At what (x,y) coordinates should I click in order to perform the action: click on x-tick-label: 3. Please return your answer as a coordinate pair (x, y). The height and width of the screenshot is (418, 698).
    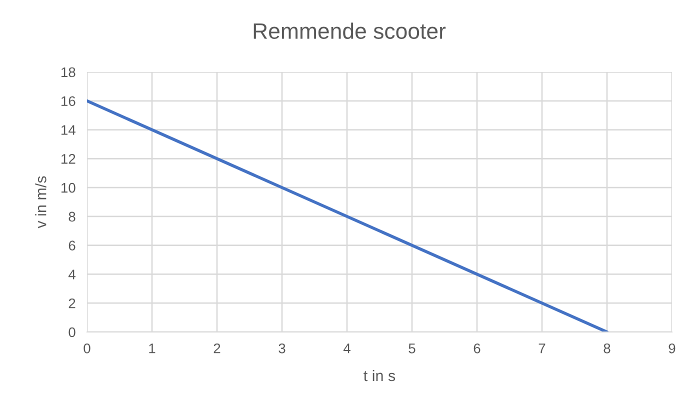
    Looking at the image, I should click on (282, 348).